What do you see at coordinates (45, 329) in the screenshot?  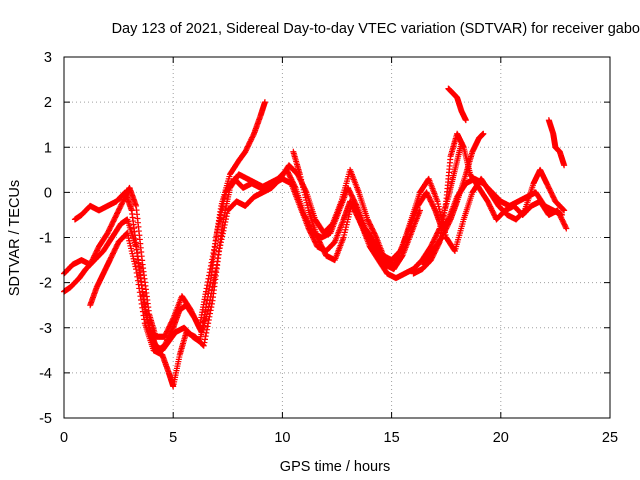 I see `y-tick-label: -3` at bounding box center [45, 329].